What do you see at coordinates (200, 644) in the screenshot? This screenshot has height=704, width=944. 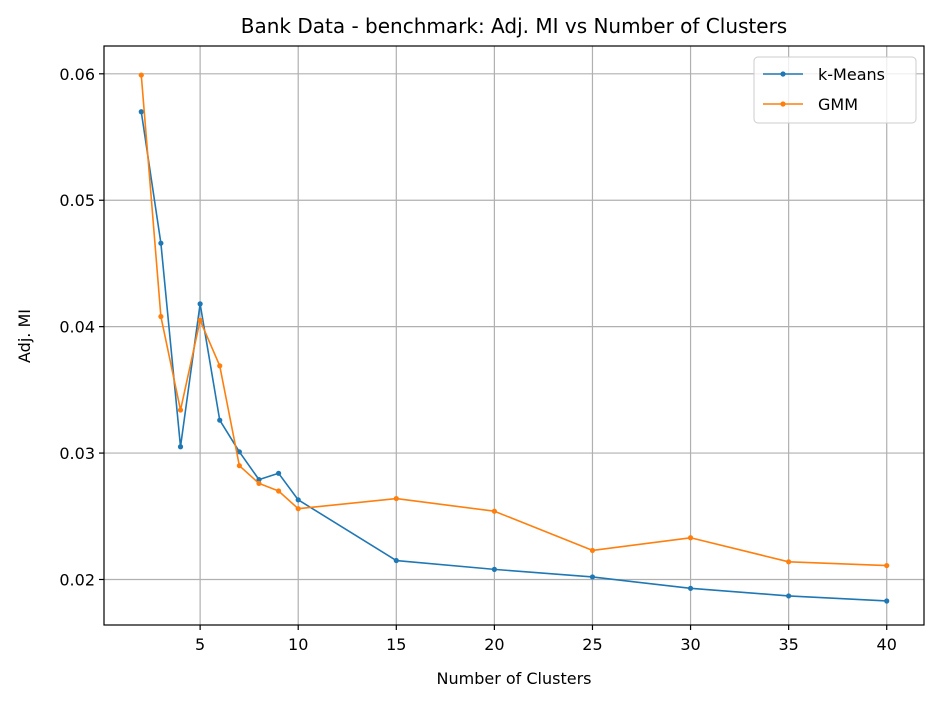 I see `x-tick-label: 5` at bounding box center [200, 644].